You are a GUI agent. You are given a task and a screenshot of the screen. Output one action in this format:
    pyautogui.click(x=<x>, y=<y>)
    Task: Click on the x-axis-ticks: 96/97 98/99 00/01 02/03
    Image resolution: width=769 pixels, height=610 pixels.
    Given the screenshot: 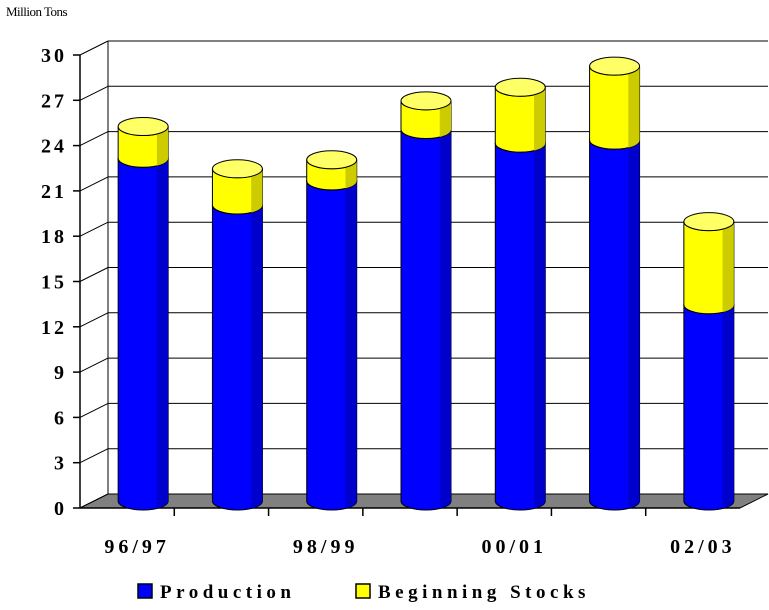 What is the action you would take?
    pyautogui.click(x=420, y=533)
    